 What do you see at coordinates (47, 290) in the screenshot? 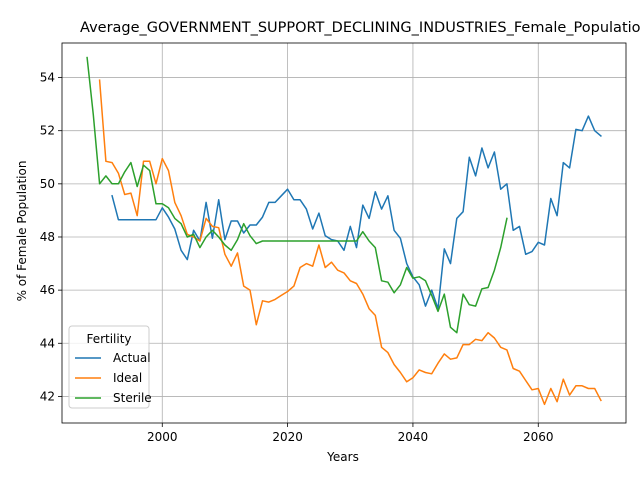
I see `y-tick-label: 46` at bounding box center [47, 290].